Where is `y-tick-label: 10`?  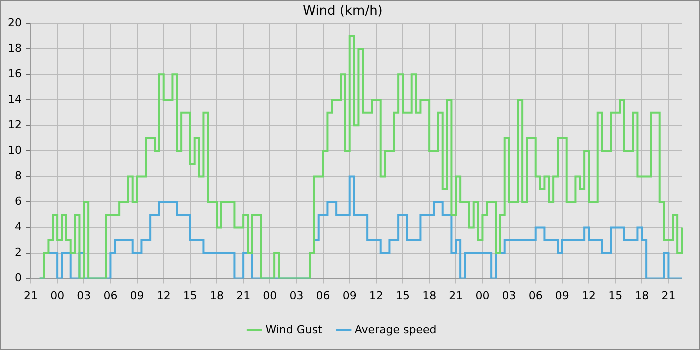
y-tick-label: 10 is located at coordinates (15, 151).